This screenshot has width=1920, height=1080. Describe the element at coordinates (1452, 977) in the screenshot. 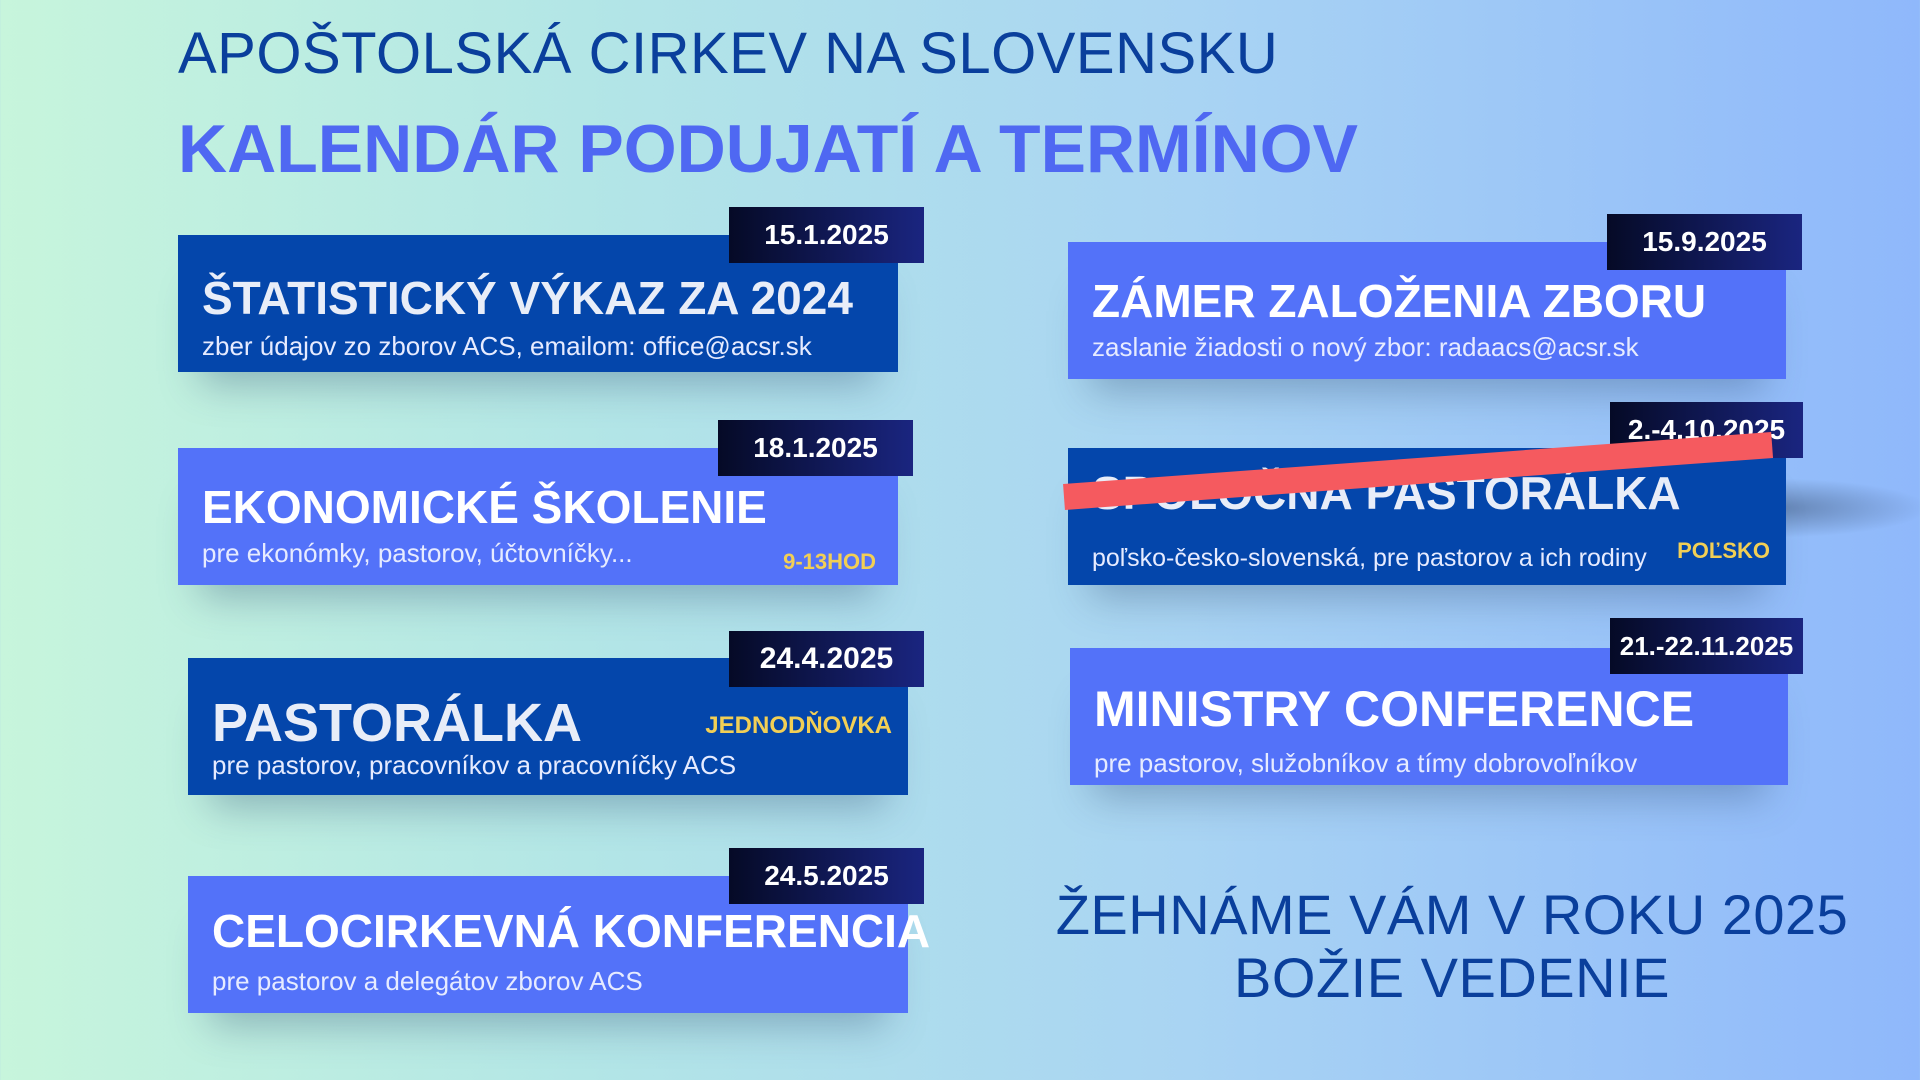

I see `blessing-line-2: BOŽIE VEDENIE` at that location.